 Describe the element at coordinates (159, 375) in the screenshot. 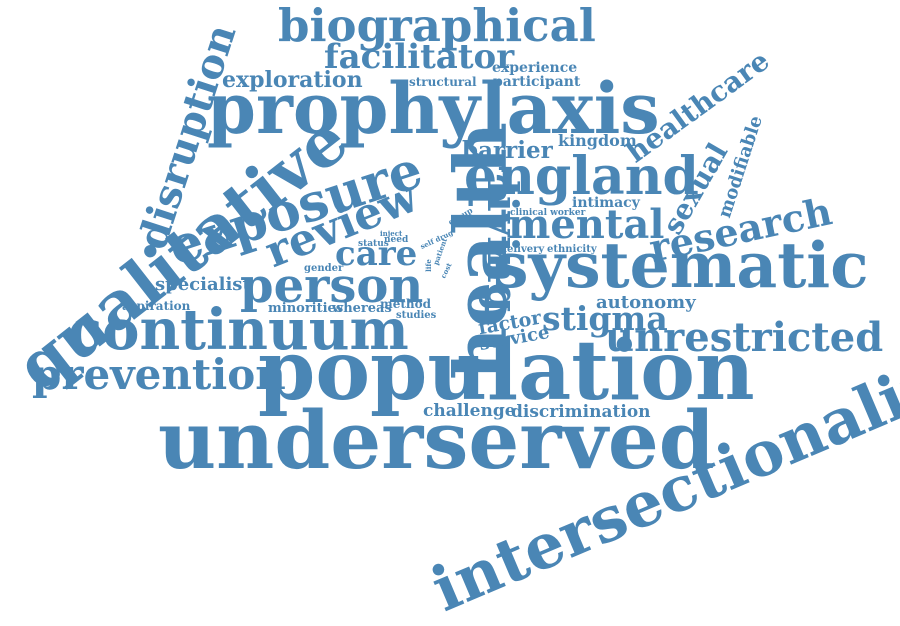

I see `word-prevention: prevention` at that location.